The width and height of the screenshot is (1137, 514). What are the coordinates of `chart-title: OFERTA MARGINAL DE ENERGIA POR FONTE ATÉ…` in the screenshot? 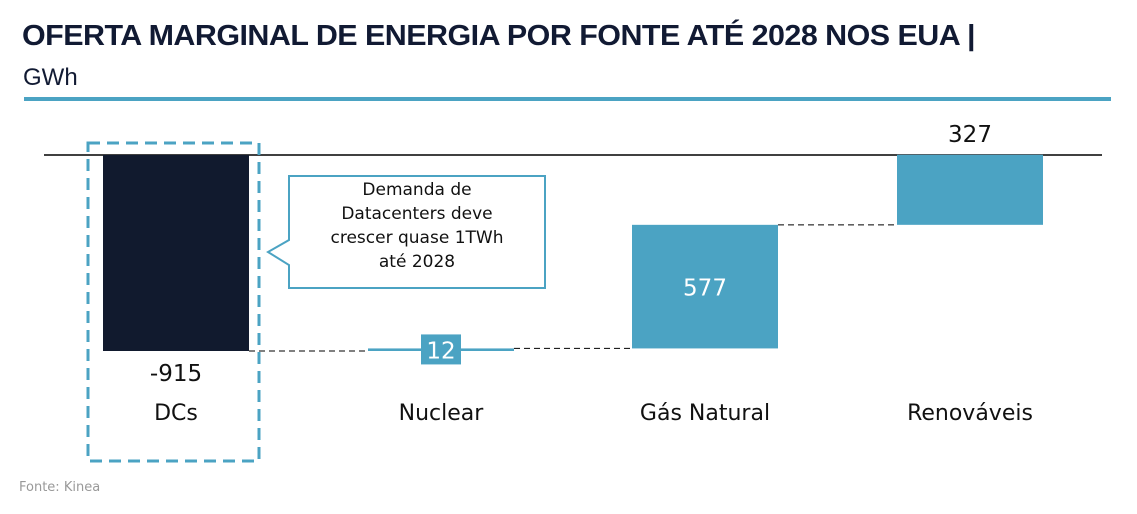 It's located at (499, 36).